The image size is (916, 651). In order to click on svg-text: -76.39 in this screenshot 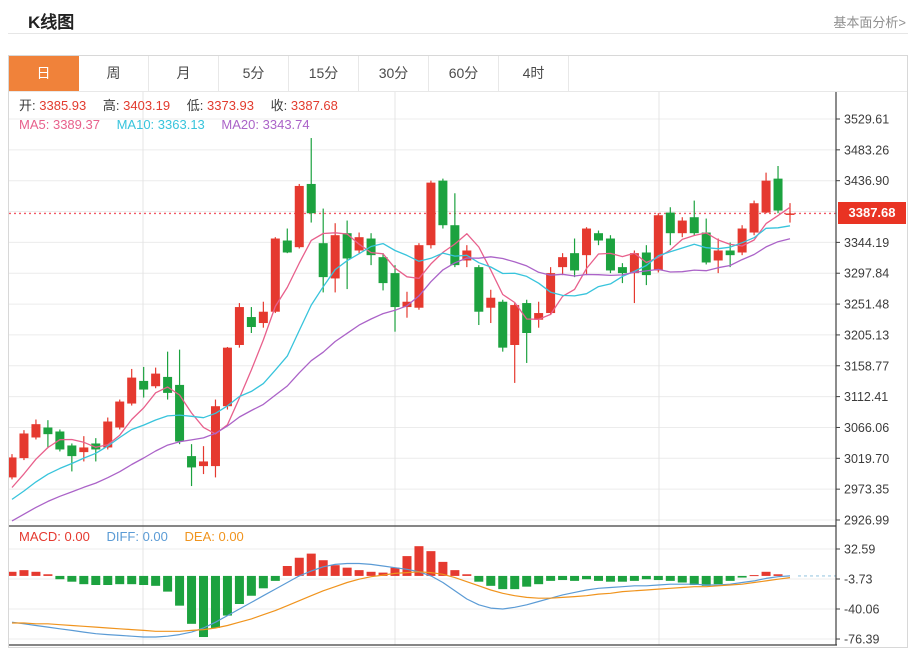, I will do `click(861, 640)`.